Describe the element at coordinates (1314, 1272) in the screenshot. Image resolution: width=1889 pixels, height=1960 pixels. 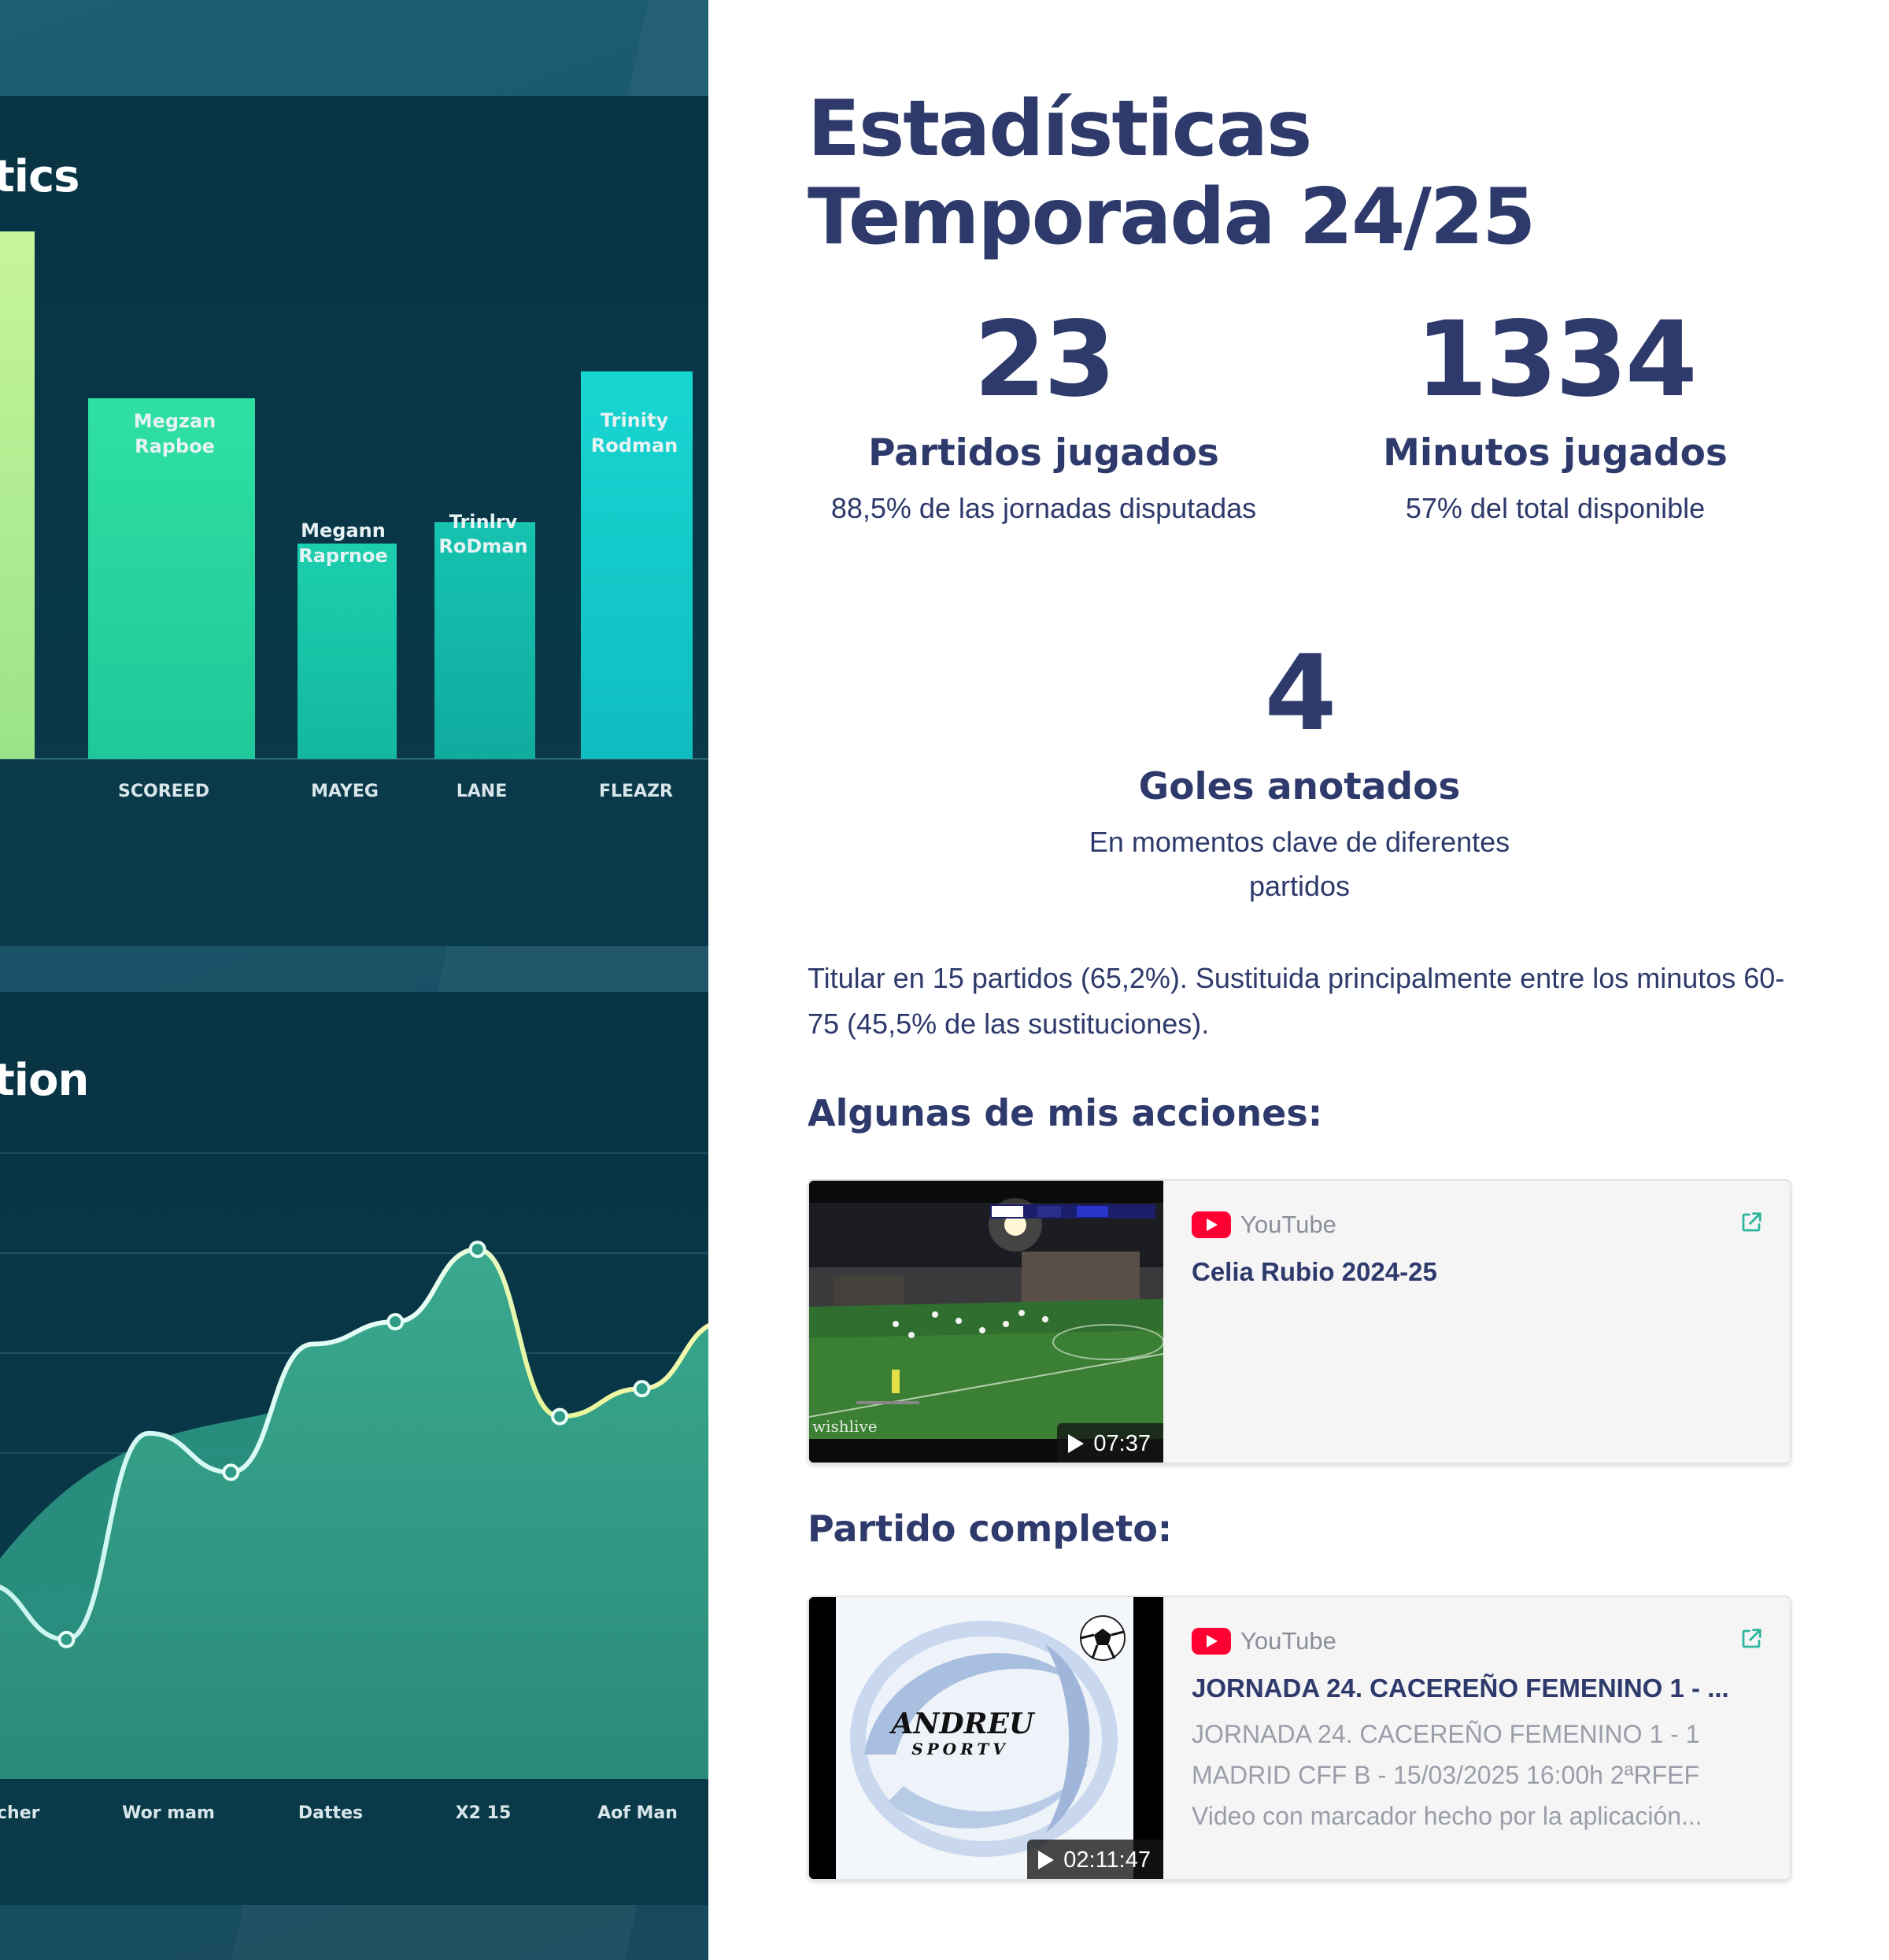
I see `video-title: Celia Rubio 2024-25` at that location.